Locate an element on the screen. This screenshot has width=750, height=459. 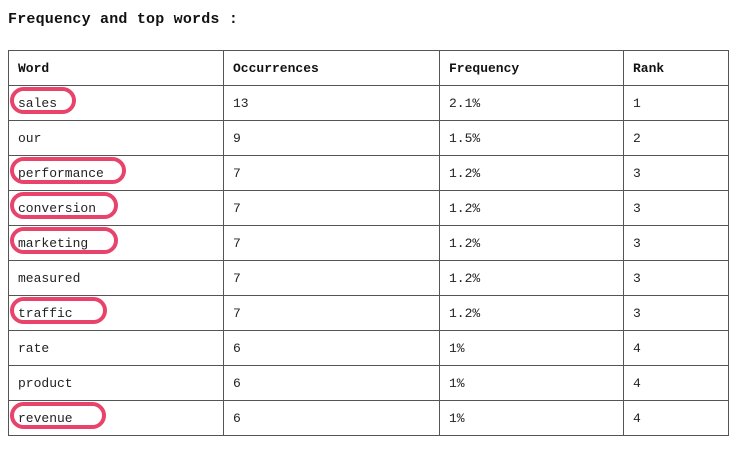
frequency-cell: 1.5% is located at coordinates (531, 138).